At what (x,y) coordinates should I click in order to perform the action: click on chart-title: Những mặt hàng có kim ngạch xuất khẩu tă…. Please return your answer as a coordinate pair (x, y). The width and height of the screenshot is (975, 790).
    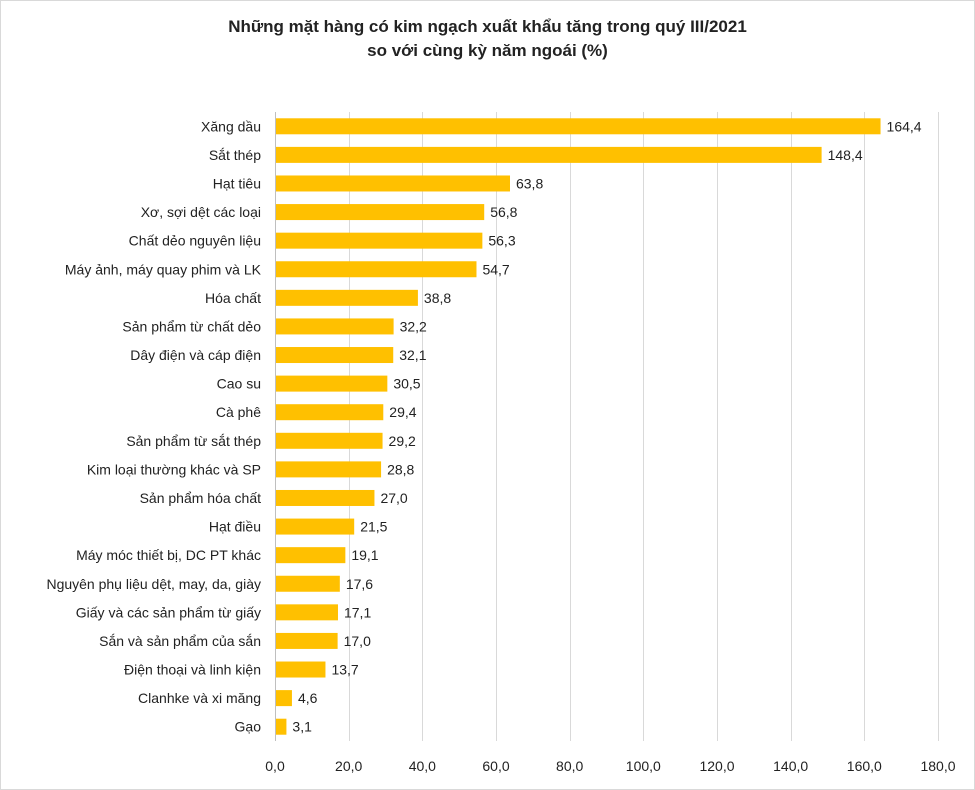
    Looking at the image, I should click on (487, 39).